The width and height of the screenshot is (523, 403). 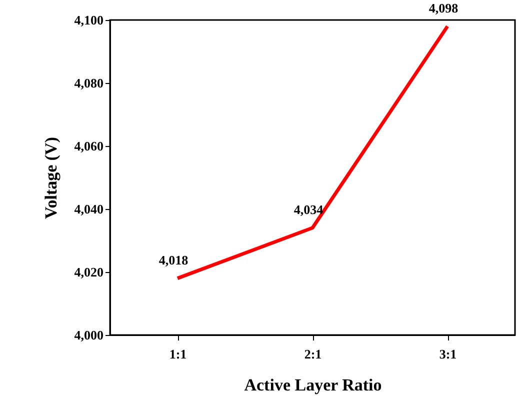 I want to click on data-label: 4,098, so click(x=443, y=8).